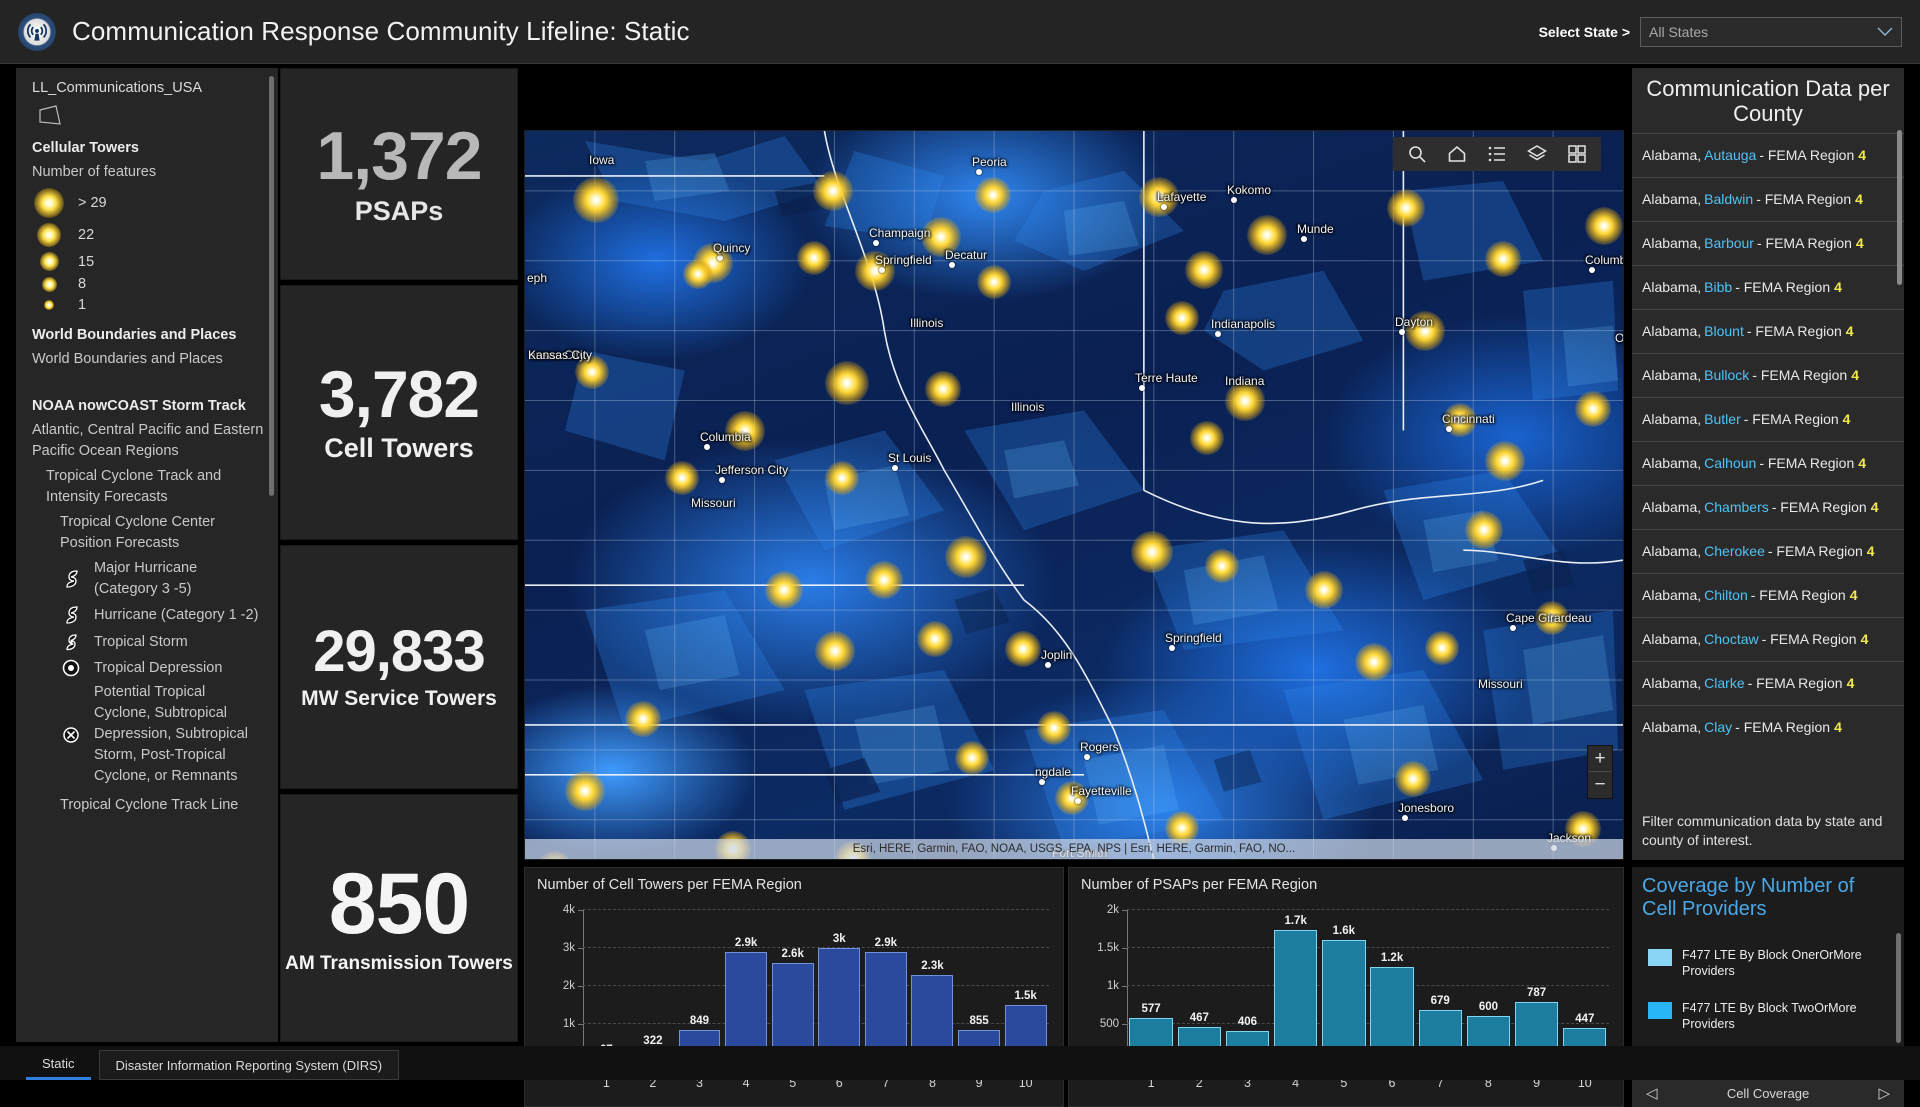  I want to click on bar-column: 447, so click(1584, 986).